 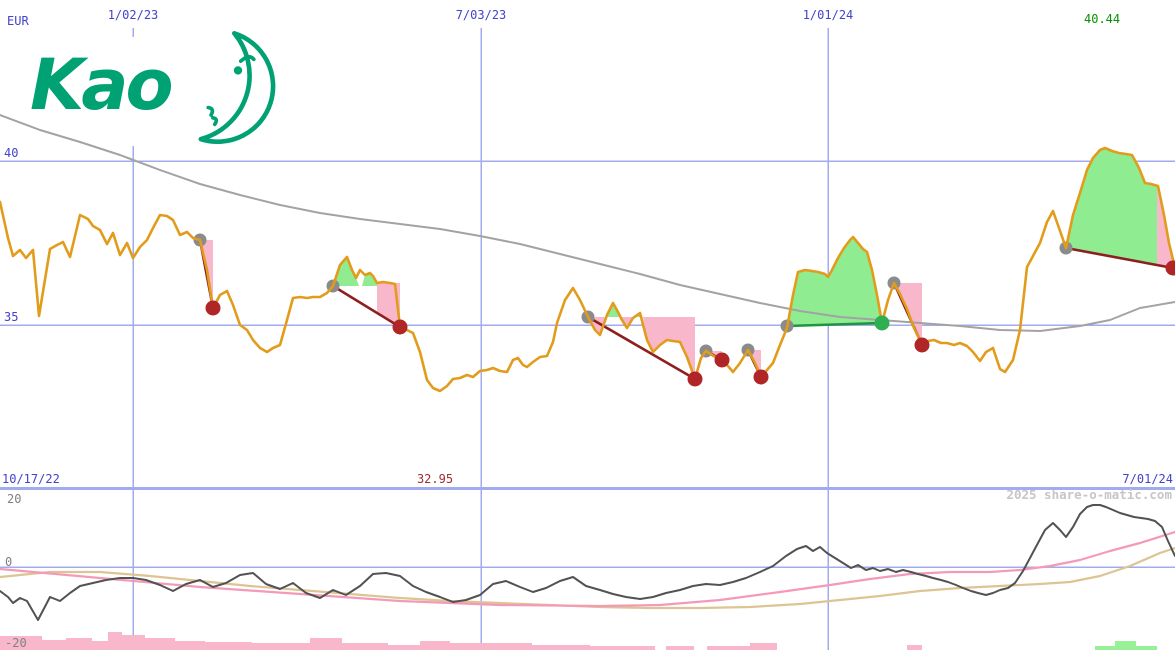 What do you see at coordinates (16, 643) in the screenshot?
I see `tick-label: -20` at bounding box center [16, 643].